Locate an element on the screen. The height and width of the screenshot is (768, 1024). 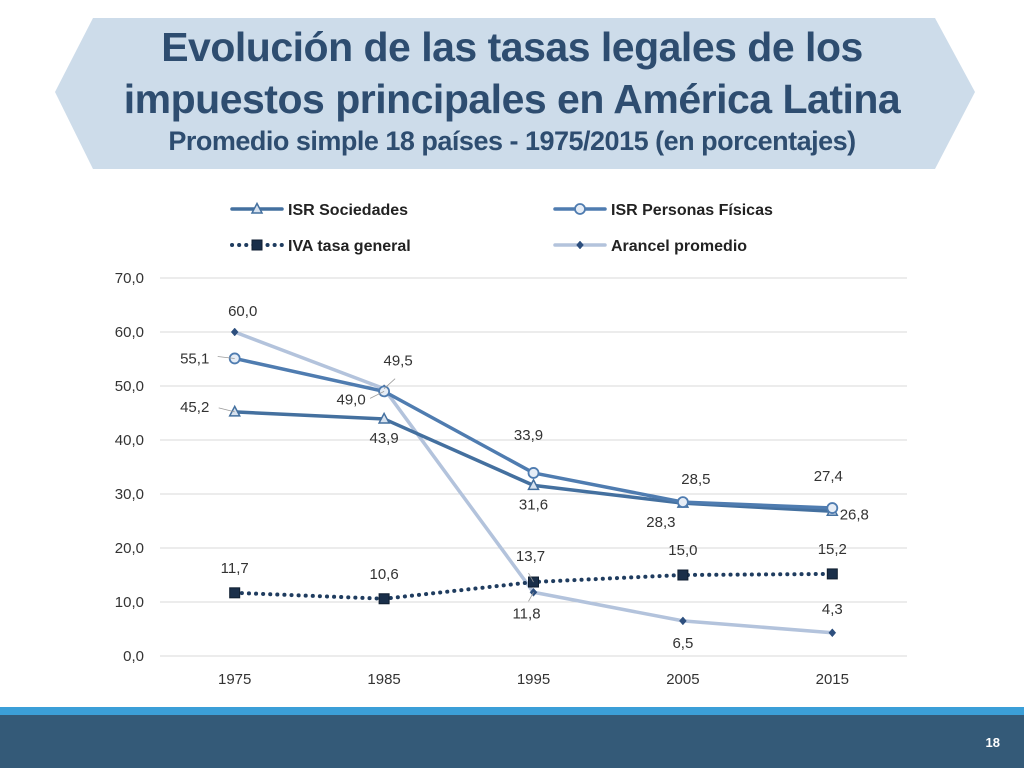
y-tick-label: 0,0 is located at coordinates (133, 656).